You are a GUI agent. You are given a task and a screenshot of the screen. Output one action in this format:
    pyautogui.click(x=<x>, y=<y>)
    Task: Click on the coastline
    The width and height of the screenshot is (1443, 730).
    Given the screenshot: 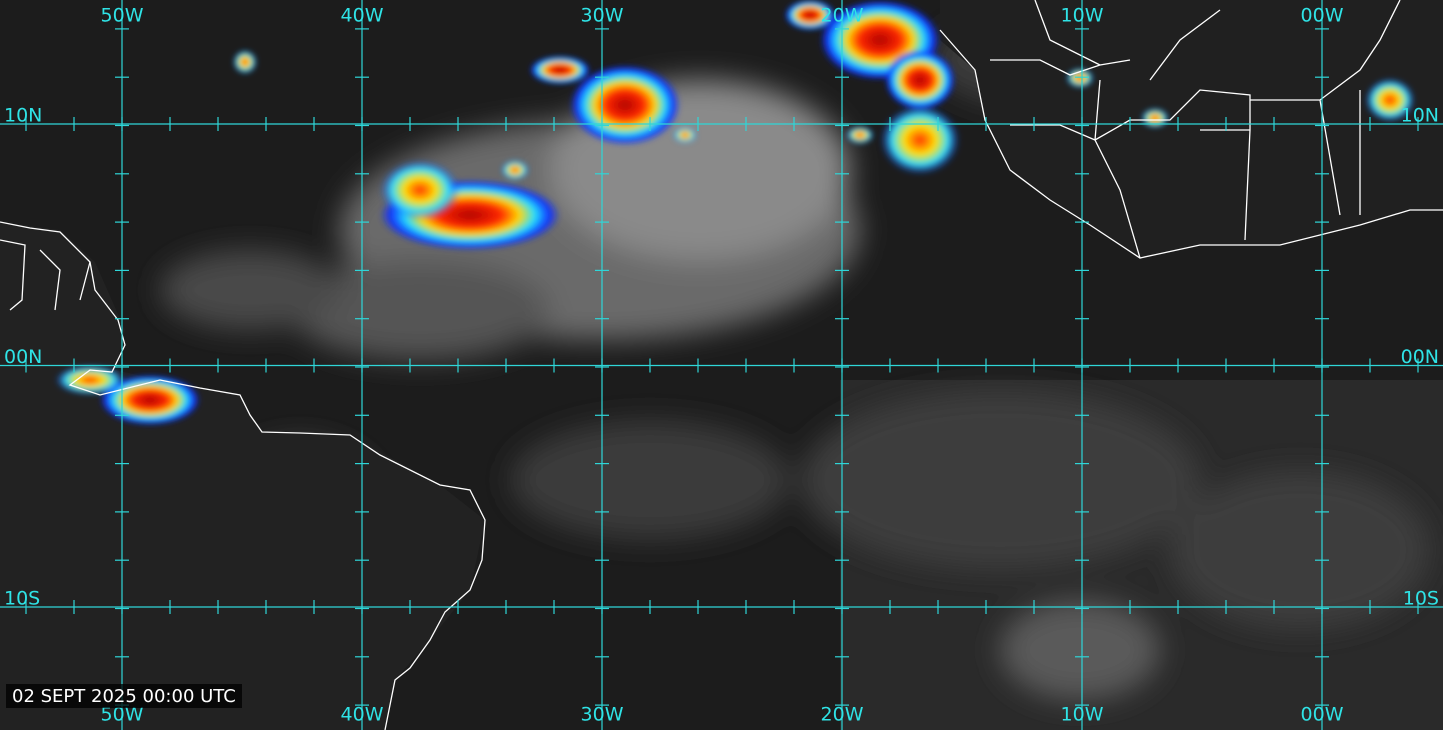 What is the action you would take?
    pyautogui.click(x=1191, y=144)
    